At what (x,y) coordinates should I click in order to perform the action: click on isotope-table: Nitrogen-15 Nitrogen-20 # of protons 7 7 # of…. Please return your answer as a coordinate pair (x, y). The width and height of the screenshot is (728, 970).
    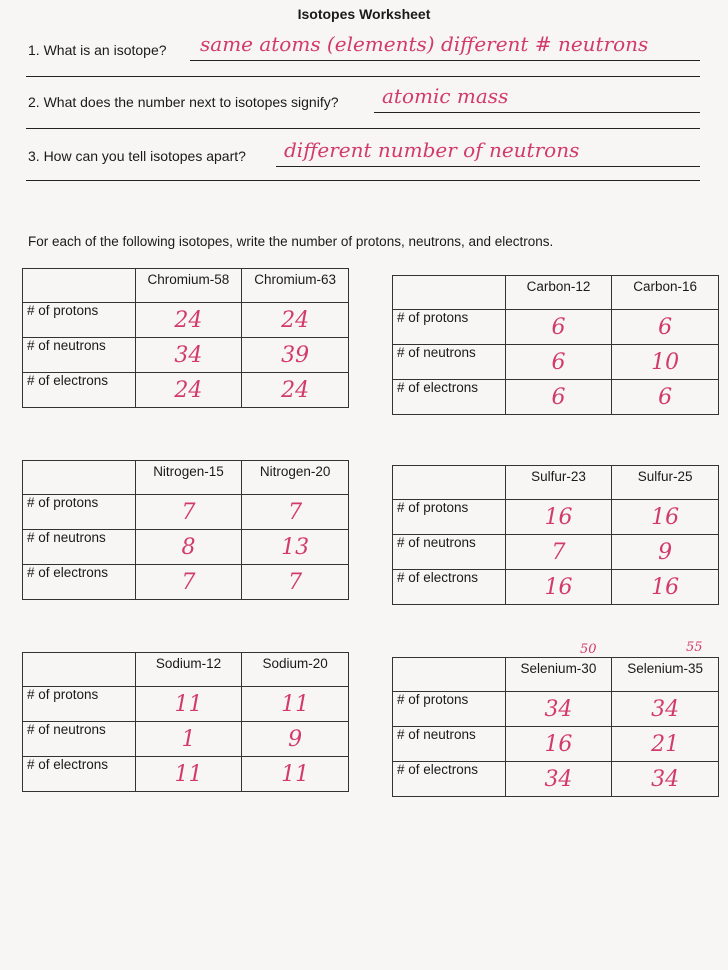
    Looking at the image, I should click on (185, 530).